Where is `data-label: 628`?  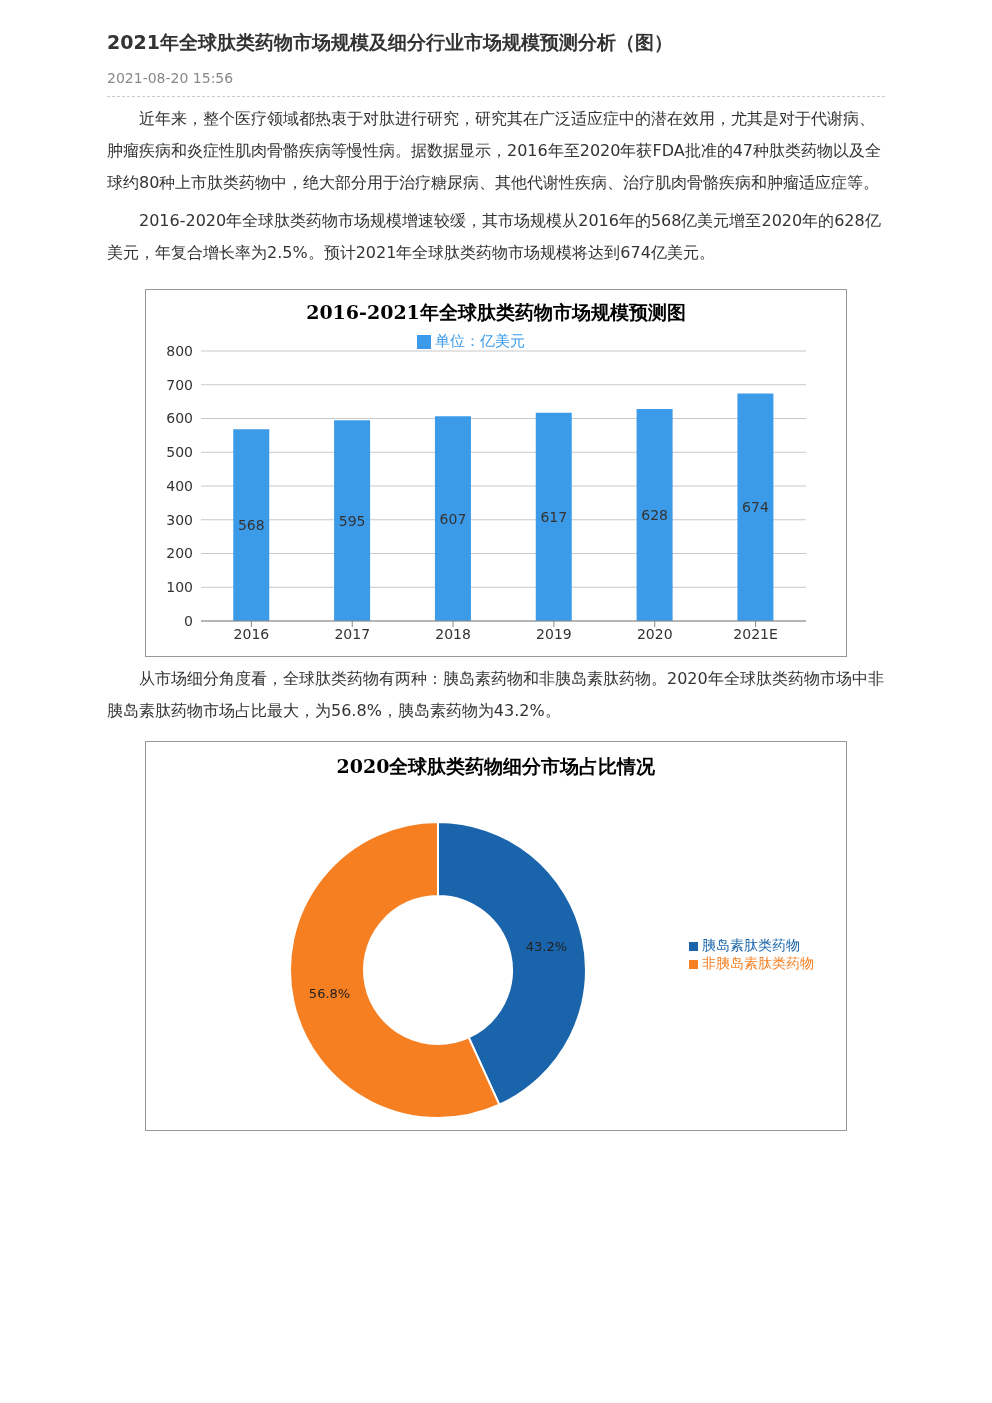
data-label: 628 is located at coordinates (654, 514).